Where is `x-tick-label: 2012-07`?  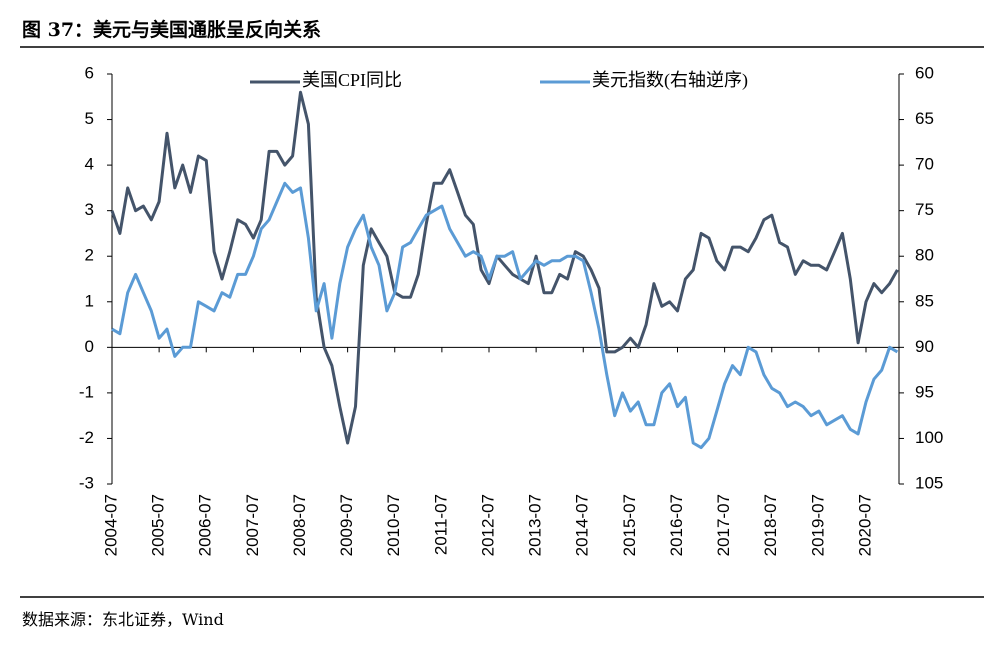 x-tick-label: 2012-07 is located at coordinates (487, 525).